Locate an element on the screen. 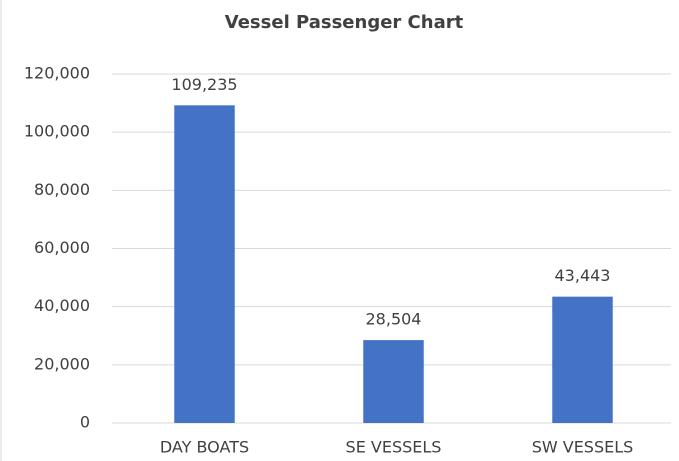 This screenshot has width=679, height=461. y-tick-label: 60,000 is located at coordinates (62, 247).